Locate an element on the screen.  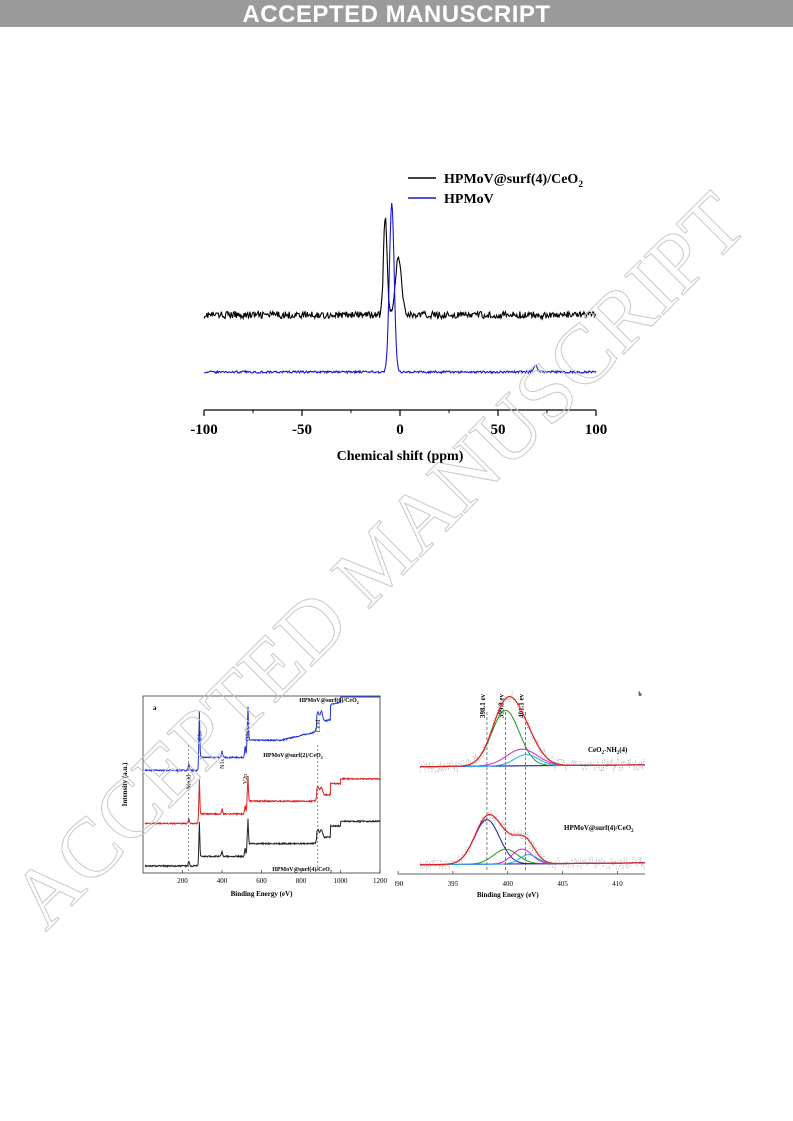
survey-series-label: HPMoV@surf(2)/CeO2 is located at coordinates (293, 756).